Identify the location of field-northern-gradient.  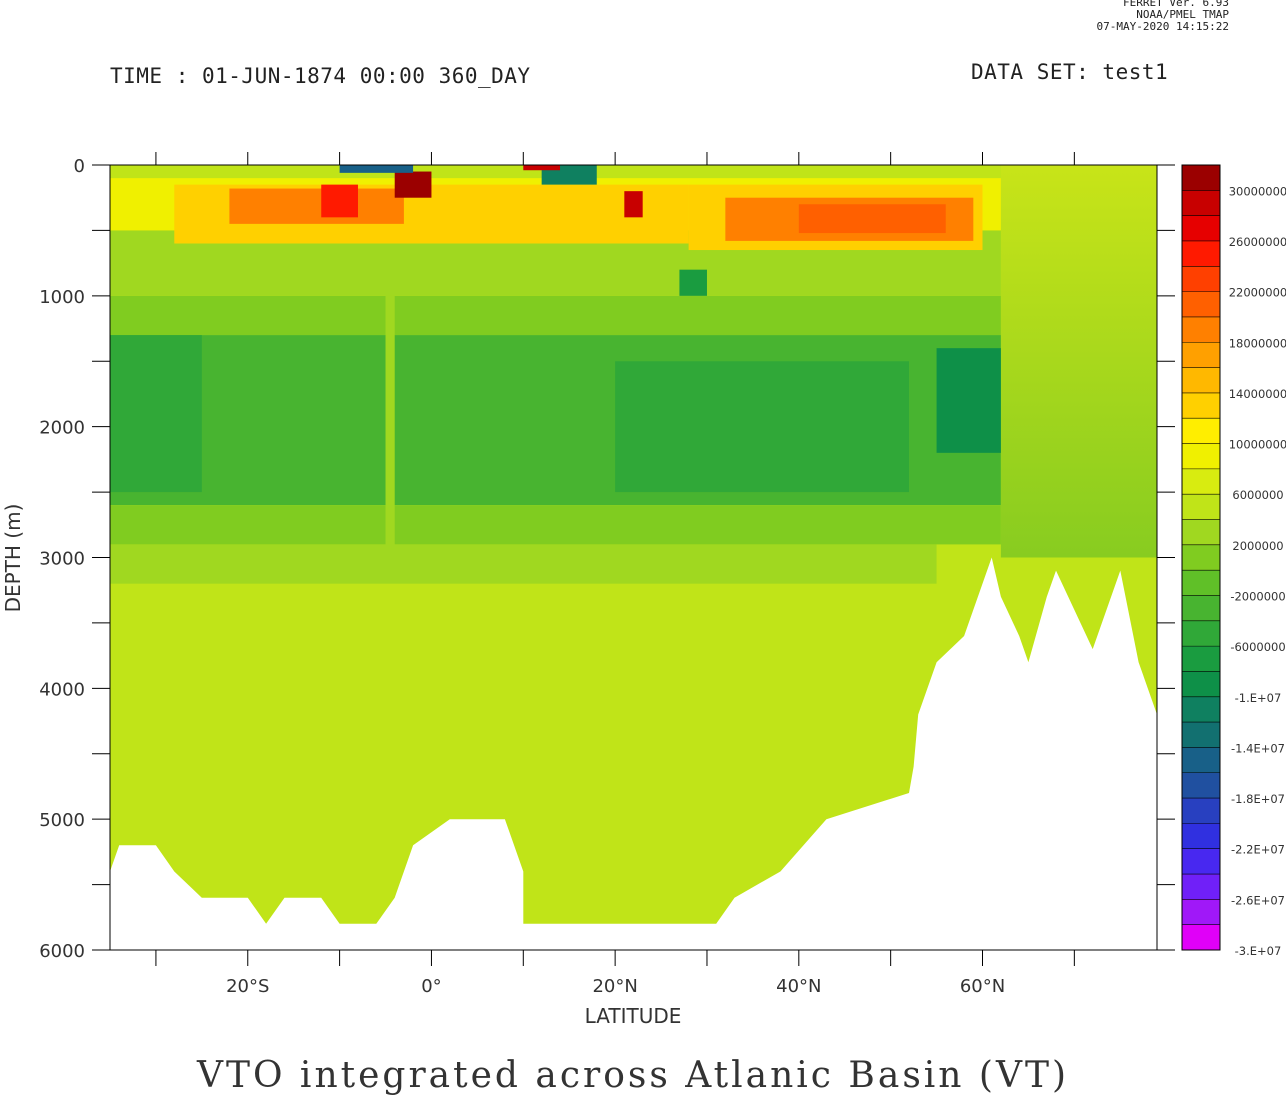
(1078, 361).